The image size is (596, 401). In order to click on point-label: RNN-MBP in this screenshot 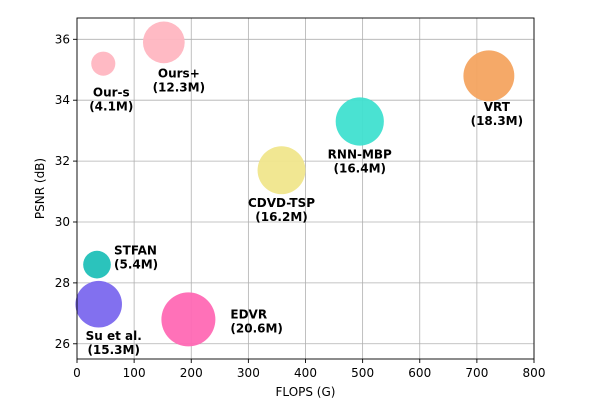, I will do `click(360, 155)`.